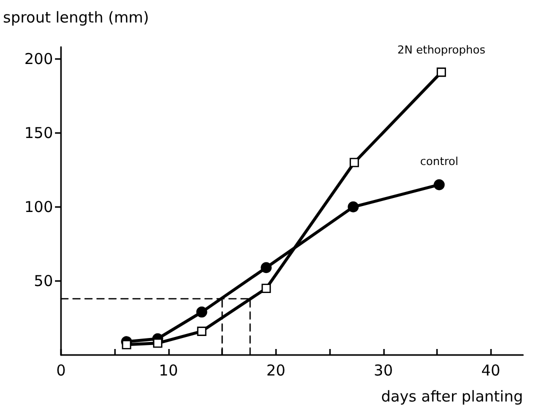 This screenshot has height=416, width=535. What do you see at coordinates (490, 371) in the screenshot?
I see `x-tick-label: 40` at bounding box center [490, 371].